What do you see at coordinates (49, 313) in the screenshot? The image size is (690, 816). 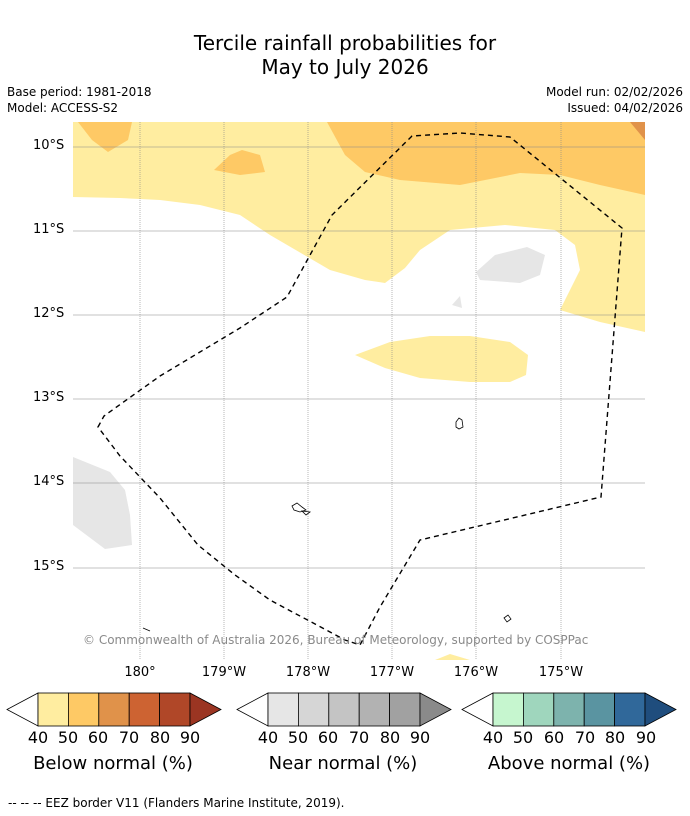 I see `lat-label: 12°S` at bounding box center [49, 313].